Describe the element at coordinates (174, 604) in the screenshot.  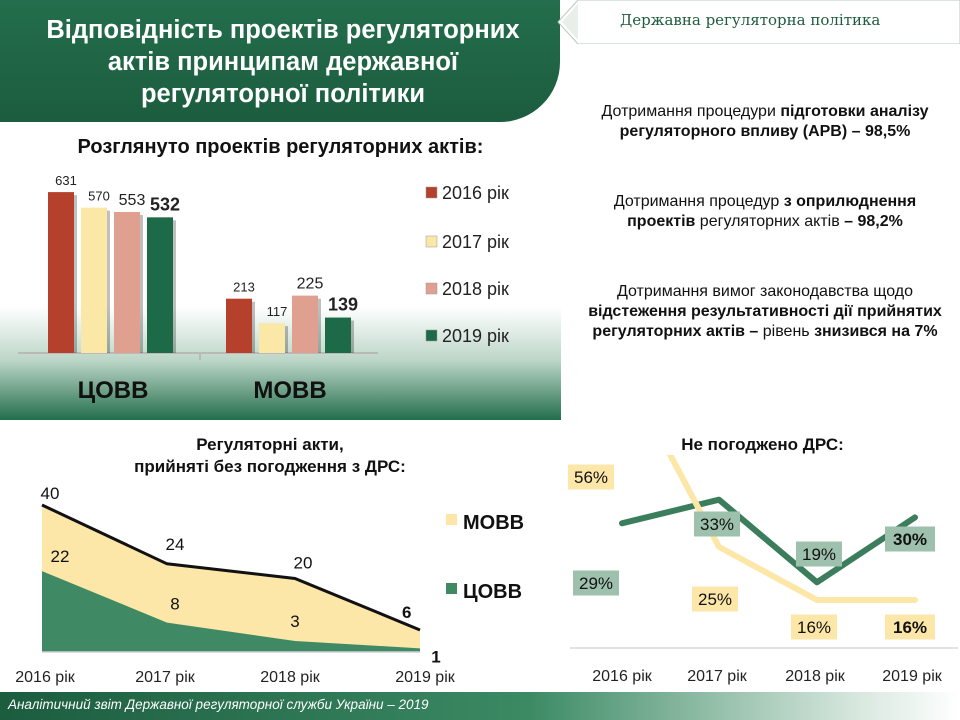
I see `area-tsovv-value: 8` at that location.